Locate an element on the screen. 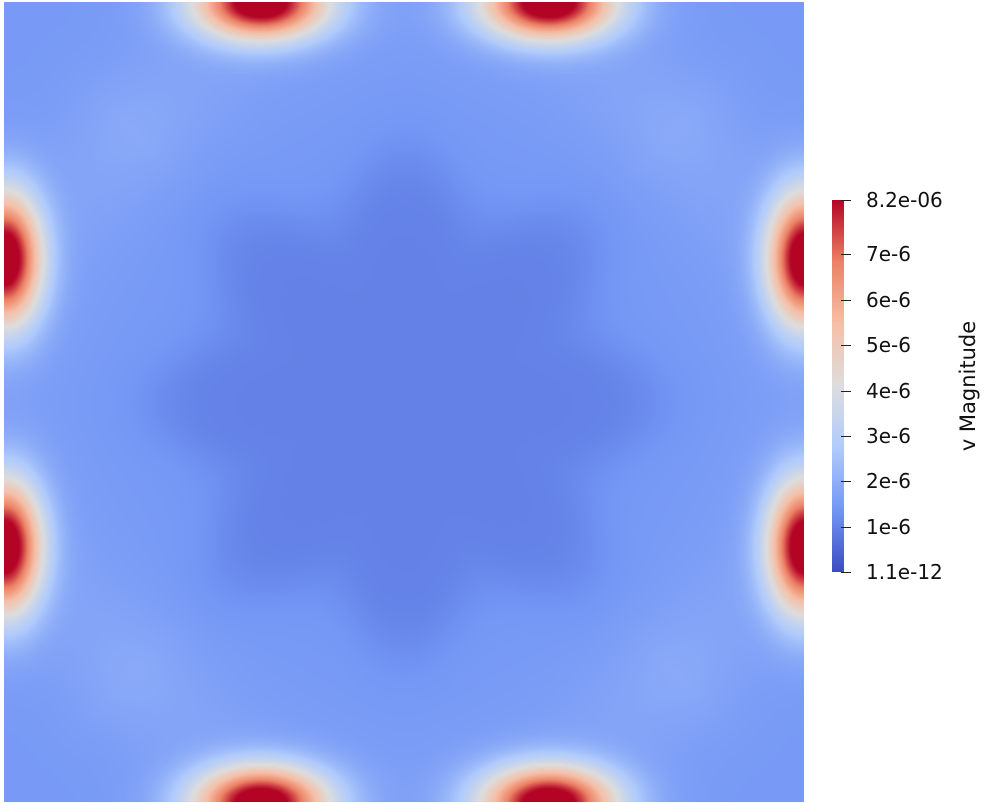 The width and height of the screenshot is (989, 803). colorbar-tick-label: 6e-6 is located at coordinates (888, 299).